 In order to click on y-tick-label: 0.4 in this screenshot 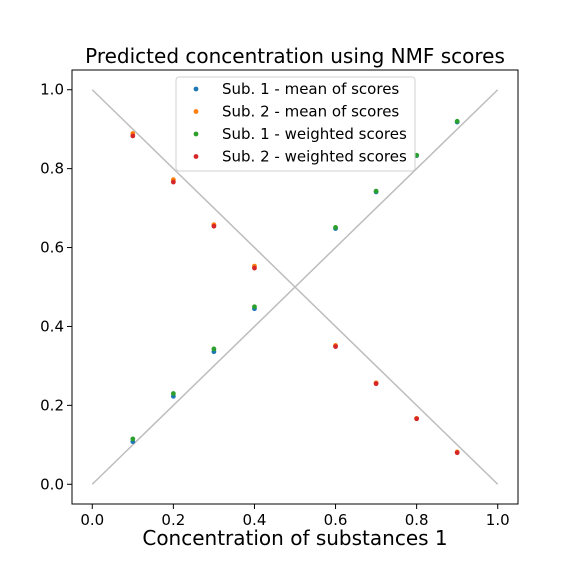, I will do `click(52, 326)`.